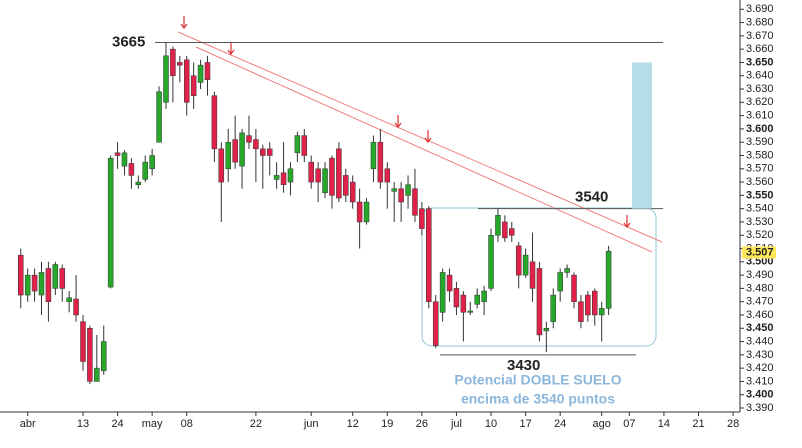 This screenshot has width=802, height=448. Describe the element at coordinates (760, 368) in the screenshot. I see `y-tick-label: 3.420` at that location.